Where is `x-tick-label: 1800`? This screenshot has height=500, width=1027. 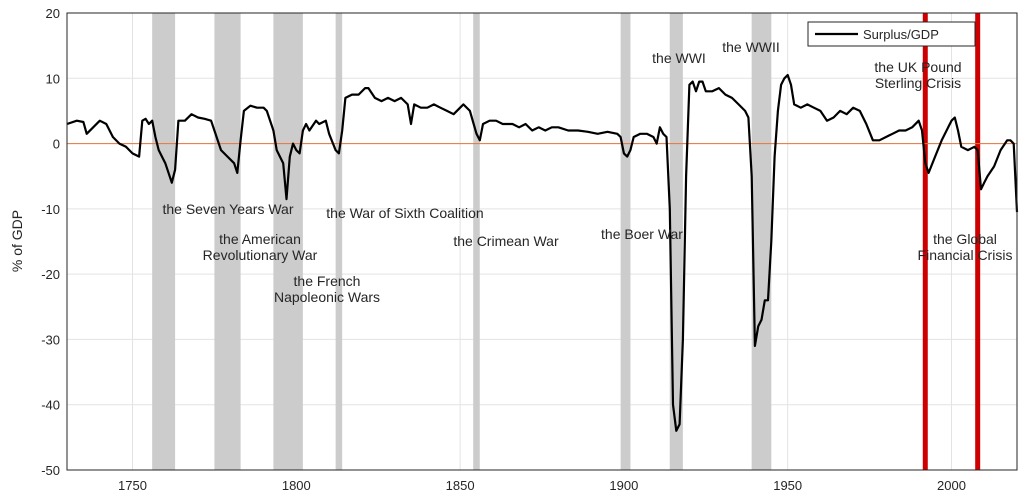 x-tick-label: 1800 is located at coordinates (296, 485).